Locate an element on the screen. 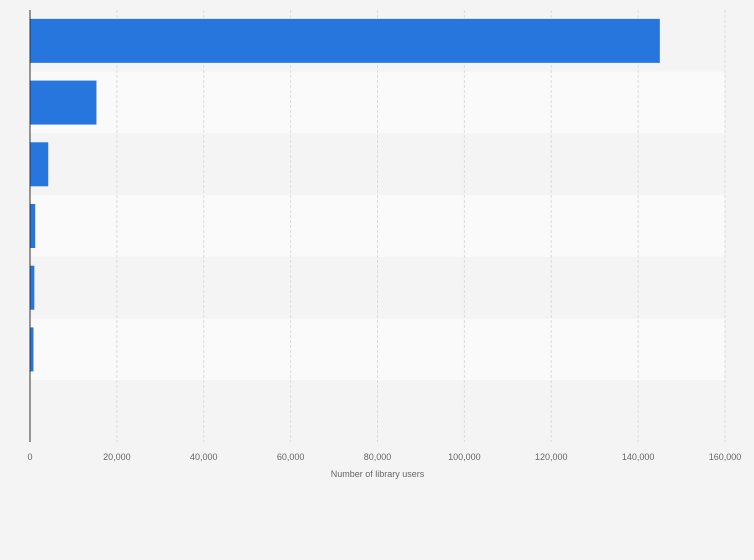 Image resolution: width=754 pixels, height=560 pixels. x-tick-label: 60,000 is located at coordinates (291, 457).